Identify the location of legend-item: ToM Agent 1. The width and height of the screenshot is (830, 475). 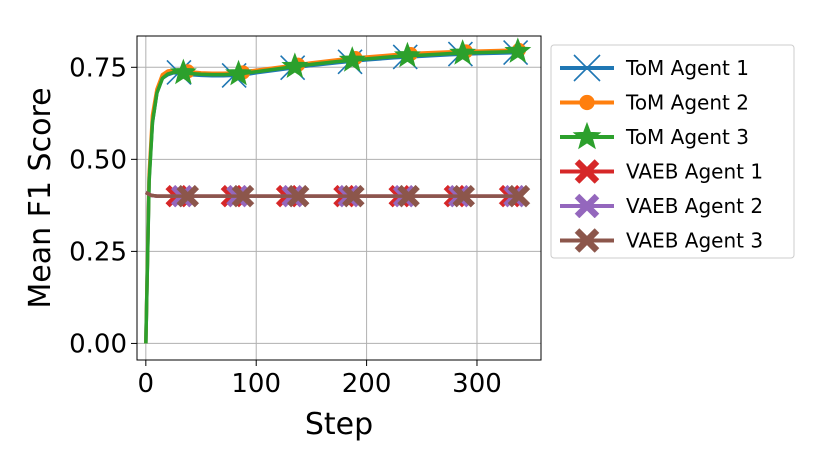
(654, 68).